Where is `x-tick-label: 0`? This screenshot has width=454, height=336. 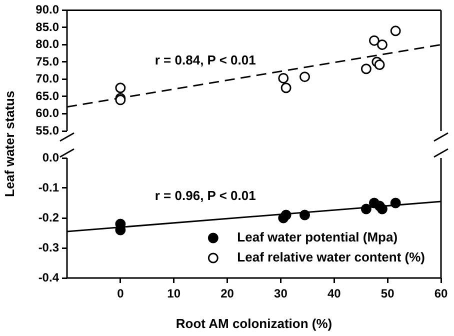 x-tick-label: 0 is located at coordinates (120, 293).